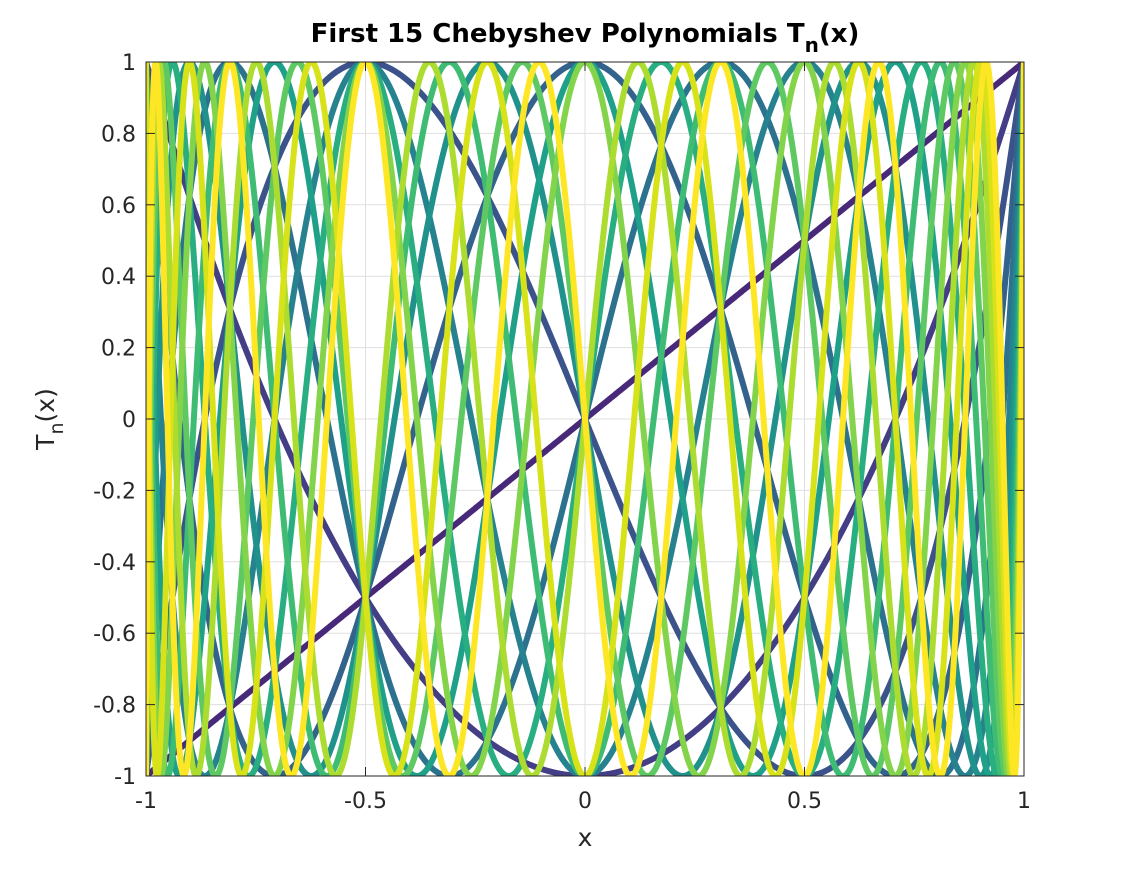 The image size is (1130, 870). What do you see at coordinates (365, 801) in the screenshot?
I see `x-tick-label: -0.5` at bounding box center [365, 801].